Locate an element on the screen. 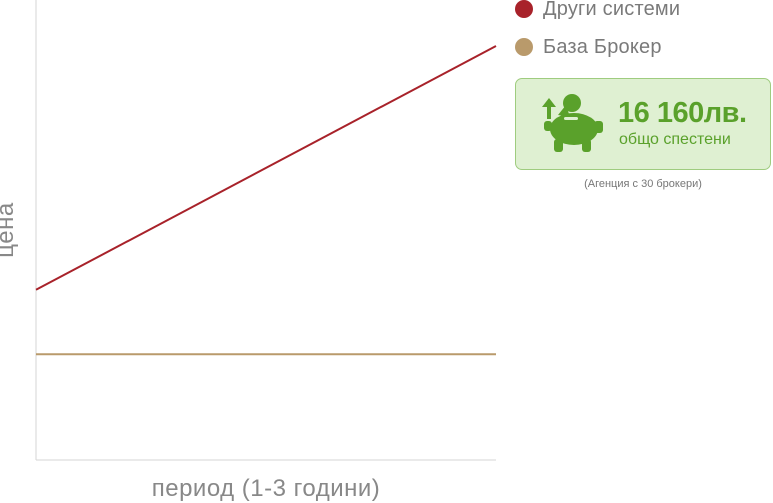 This screenshot has width=773, height=503. savings-note: (Агенция с 30 брокери) is located at coordinates (643, 184).